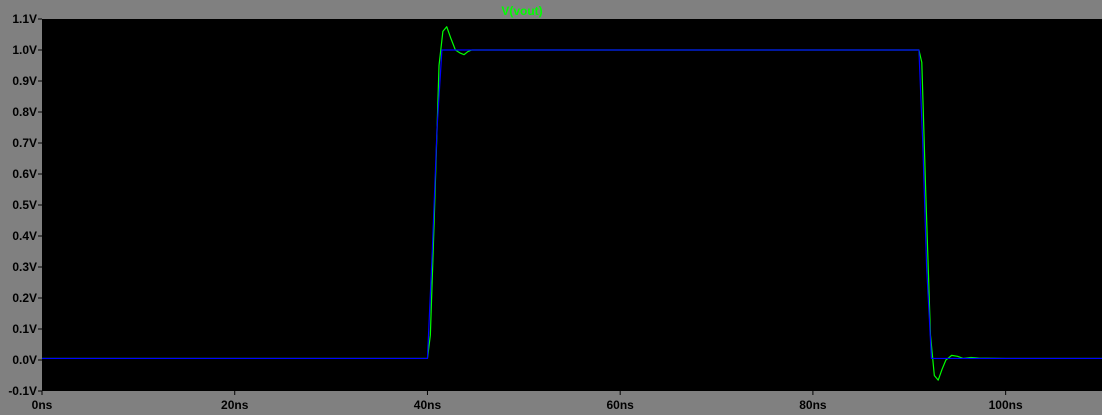  What do you see at coordinates (42, 405) in the screenshot?
I see `x-tick-label: 0ns` at bounding box center [42, 405].